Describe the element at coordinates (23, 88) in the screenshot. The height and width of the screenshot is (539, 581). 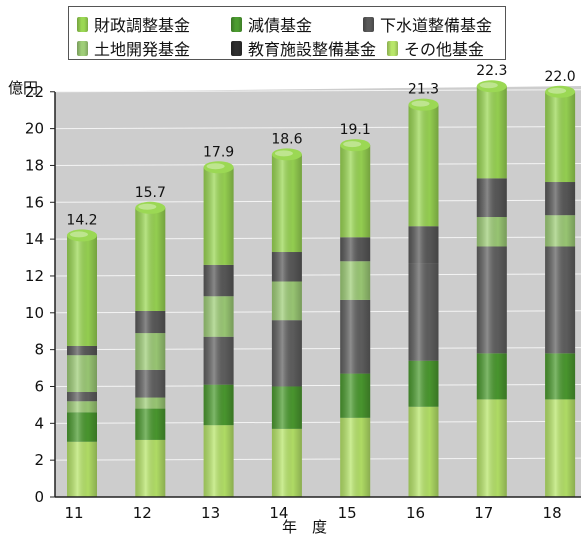
I see `y-axis-title: 億円` at that location.